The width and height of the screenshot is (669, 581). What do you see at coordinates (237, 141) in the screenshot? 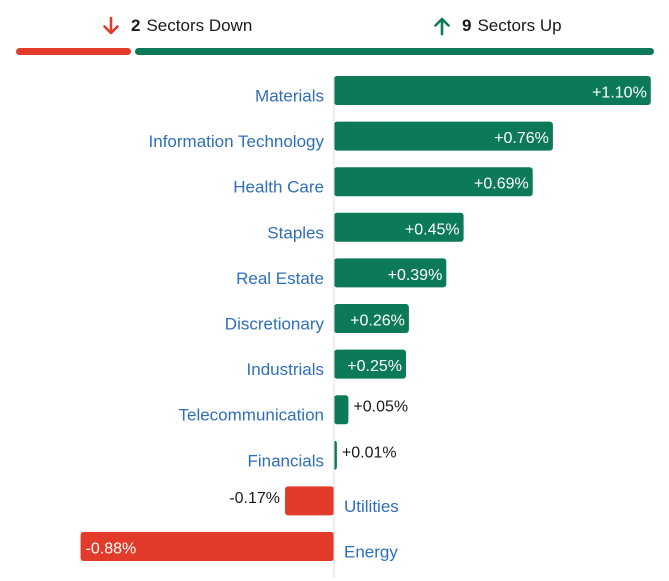
I see `category-label-1: Information Technology` at bounding box center [237, 141].